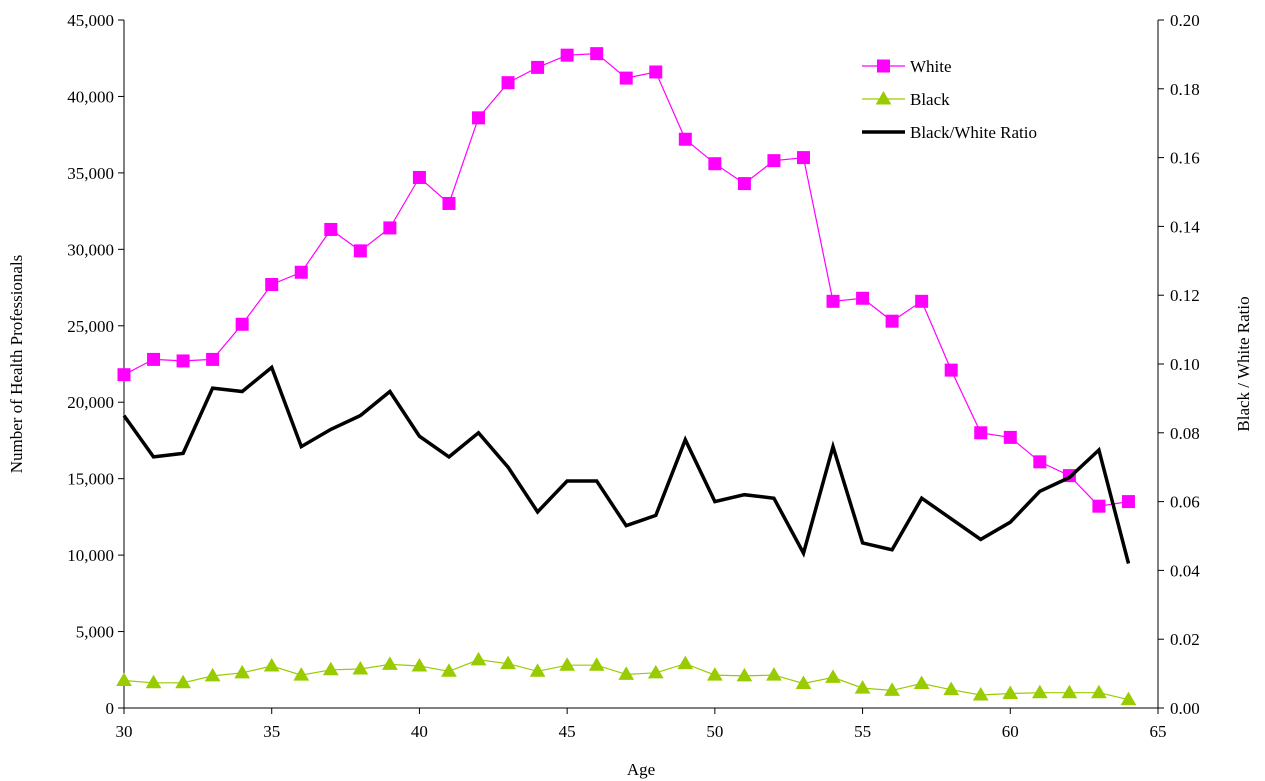 Image resolution: width=1265 pixels, height=781 pixels. I want to click on y-right-tick-label: 0.00, so click(1185, 708).